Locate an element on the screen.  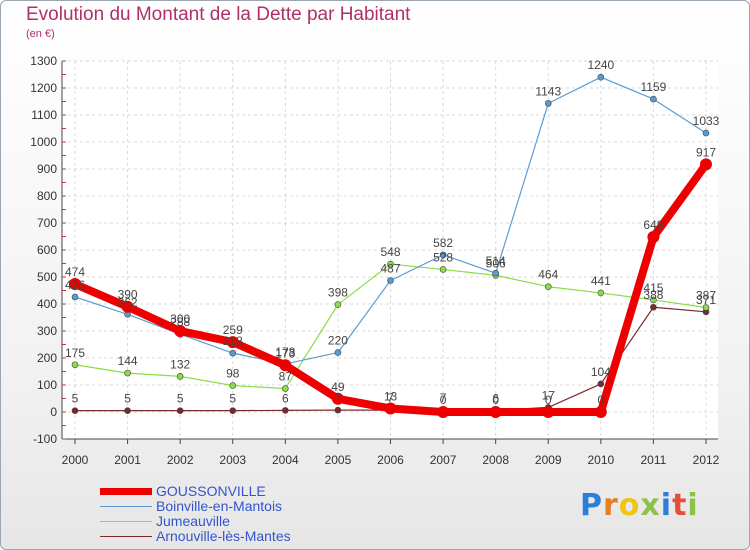
x-tick-label: 2001 is located at coordinates (127, 460).